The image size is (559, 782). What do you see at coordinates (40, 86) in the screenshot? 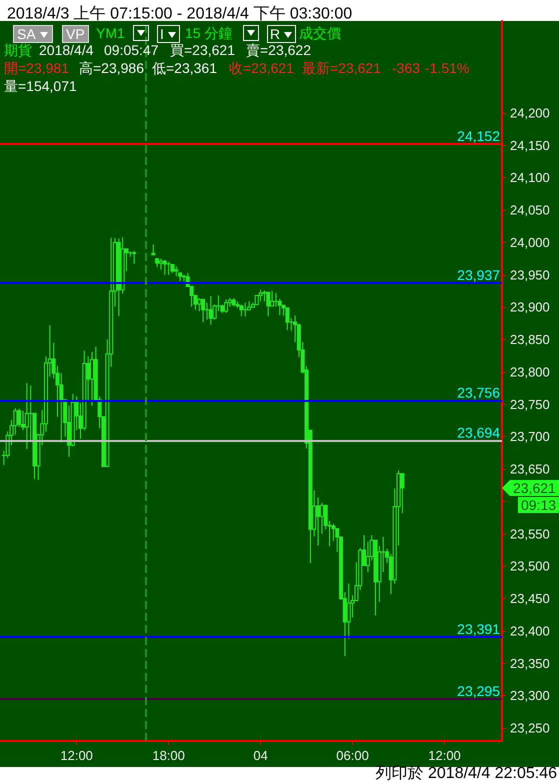
I see `annotation: 量=154,071` at bounding box center [40, 86].